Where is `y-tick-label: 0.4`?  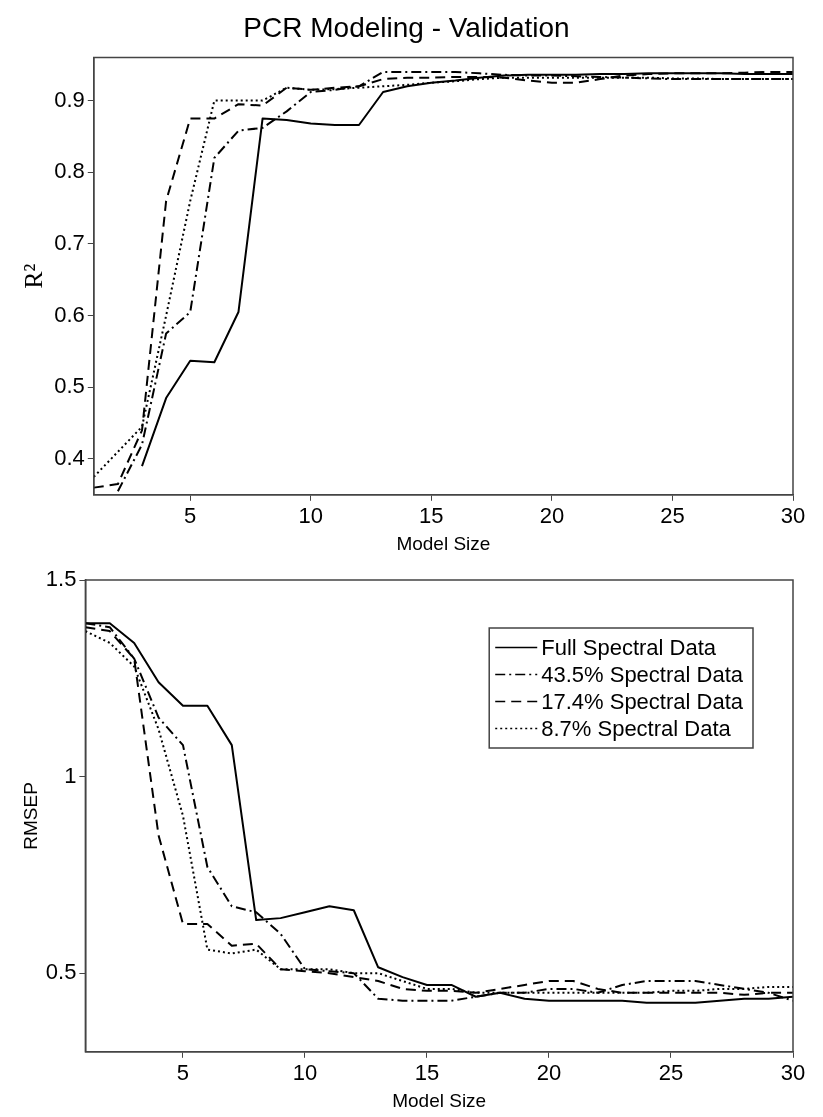 y-tick-label: 0.4 is located at coordinates (69, 458).